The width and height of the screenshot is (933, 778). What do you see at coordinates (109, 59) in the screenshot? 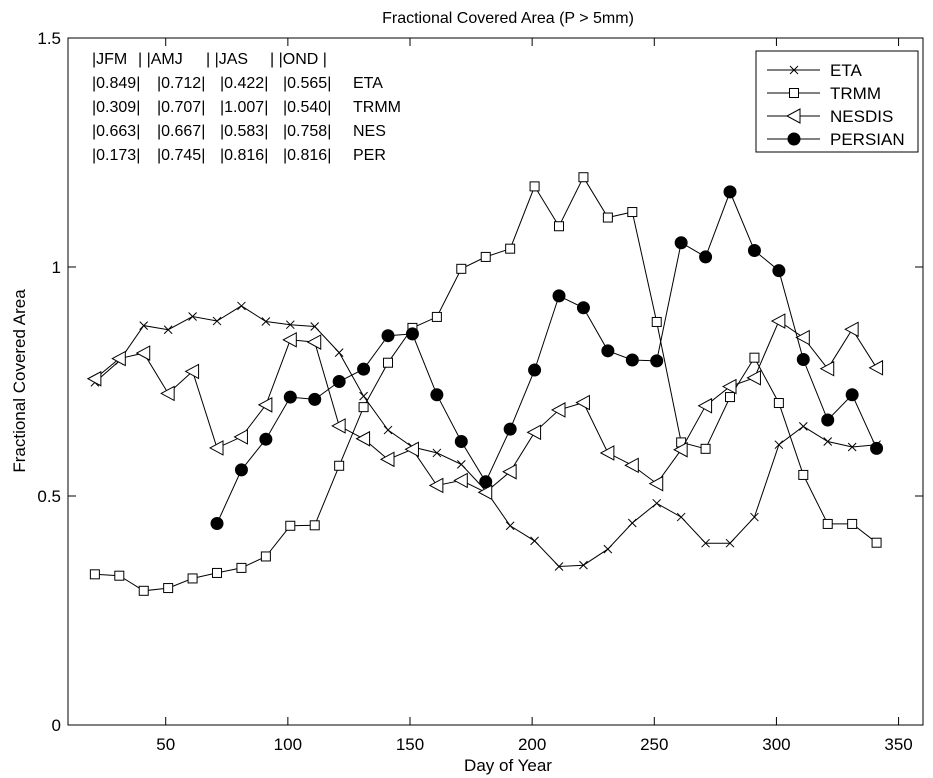
I see `table-header-jfm: |JFM` at bounding box center [109, 59].